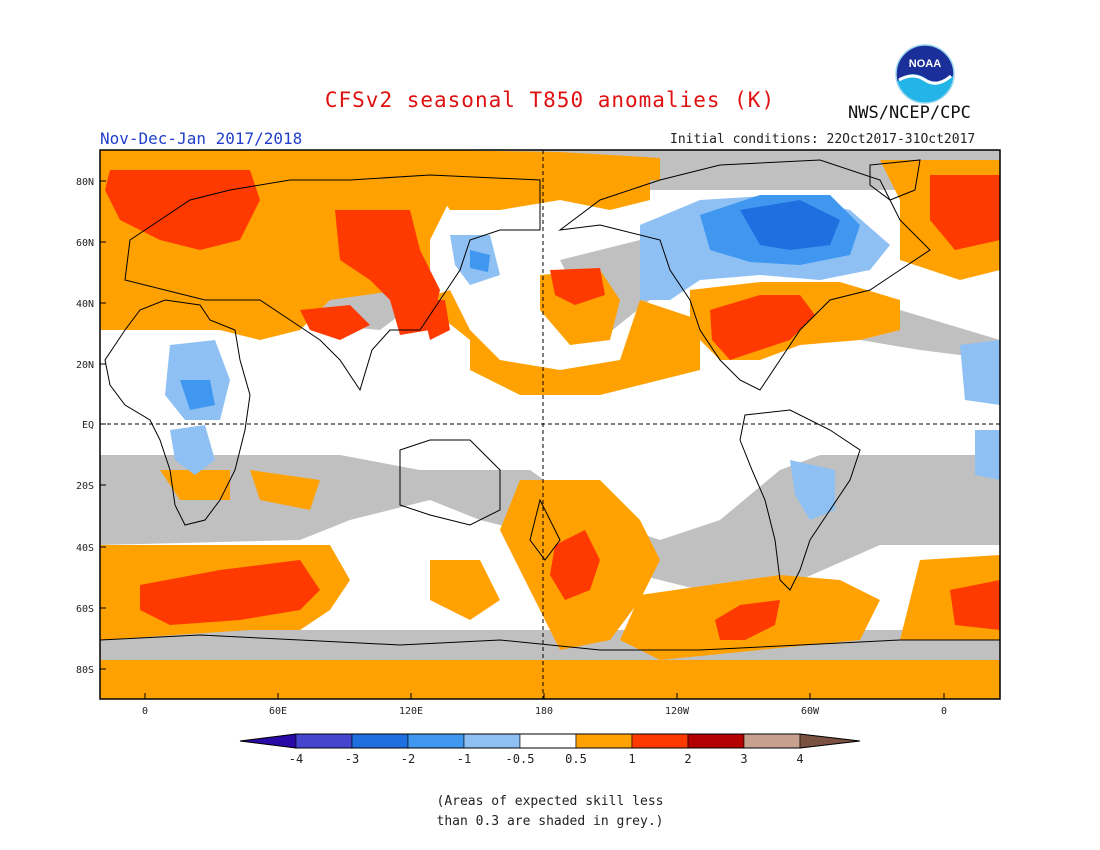 The height and width of the screenshot is (850, 1100). Describe the element at coordinates (201, 138) in the screenshot. I see `season-label: Nov-Dec-Jan 2017/2018` at that location.